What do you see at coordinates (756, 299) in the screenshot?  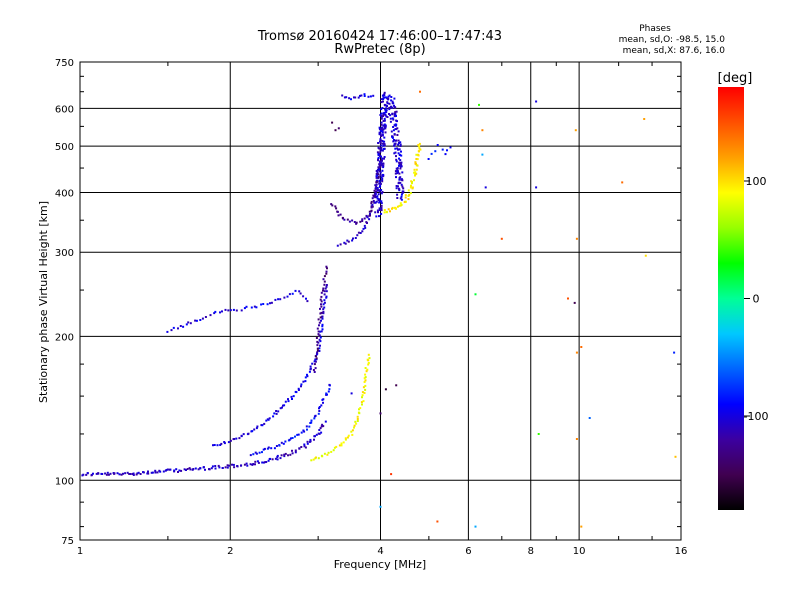 I see `colorbar-tick-label: 0` at bounding box center [756, 299].